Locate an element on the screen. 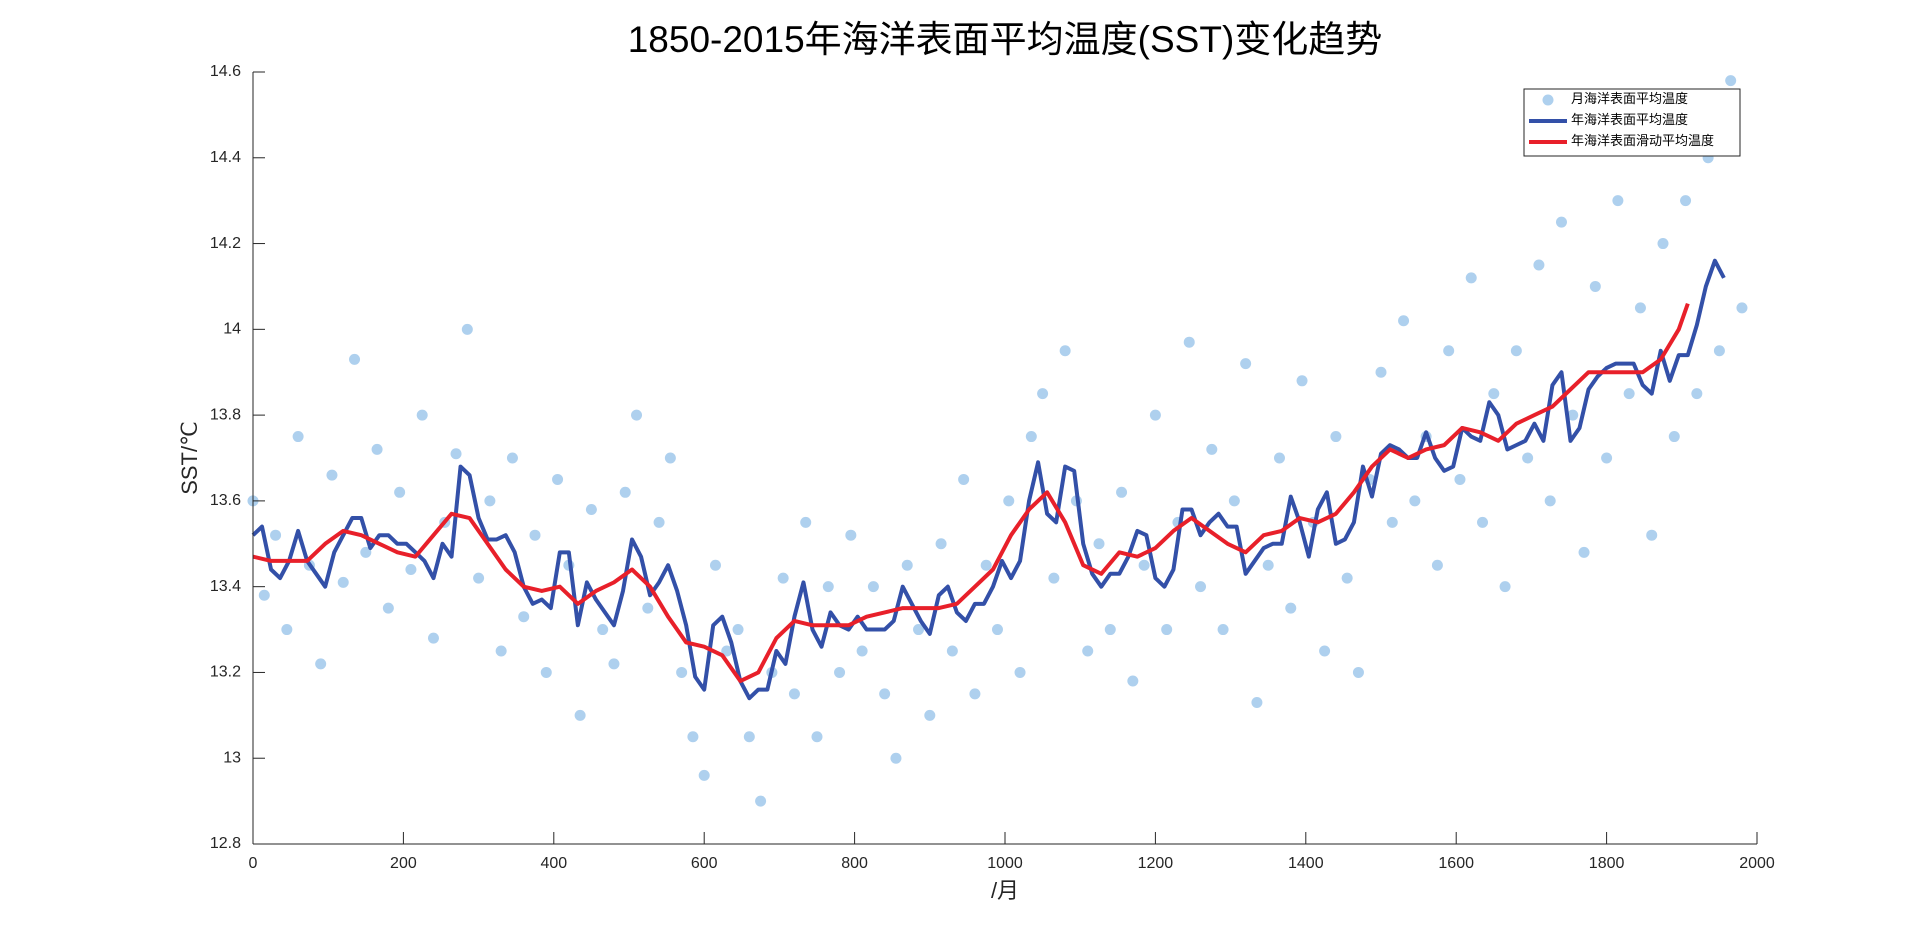 This screenshot has height=937, width=1920. x-axis-label: /月 is located at coordinates (1005, 890).